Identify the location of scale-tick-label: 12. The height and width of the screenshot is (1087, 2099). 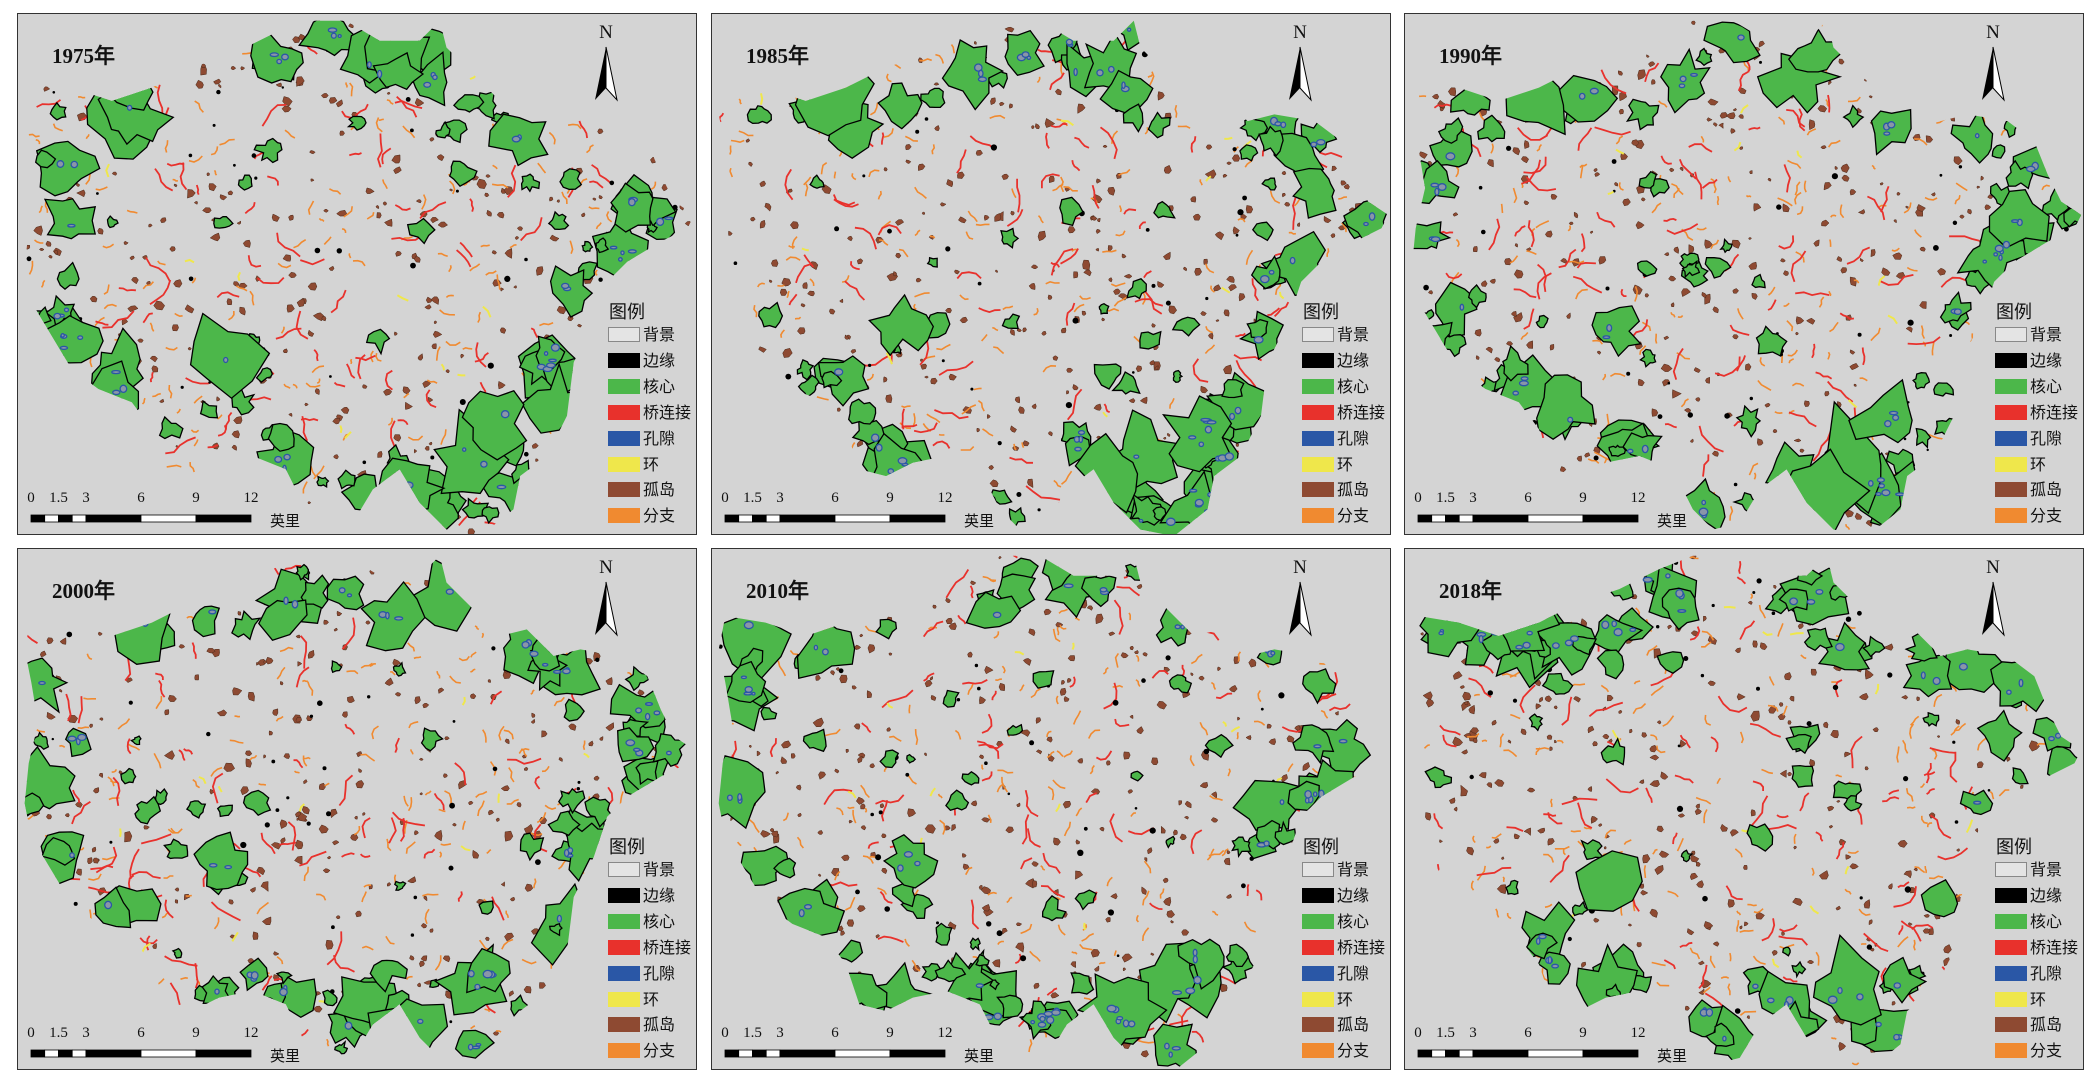
(251, 1033).